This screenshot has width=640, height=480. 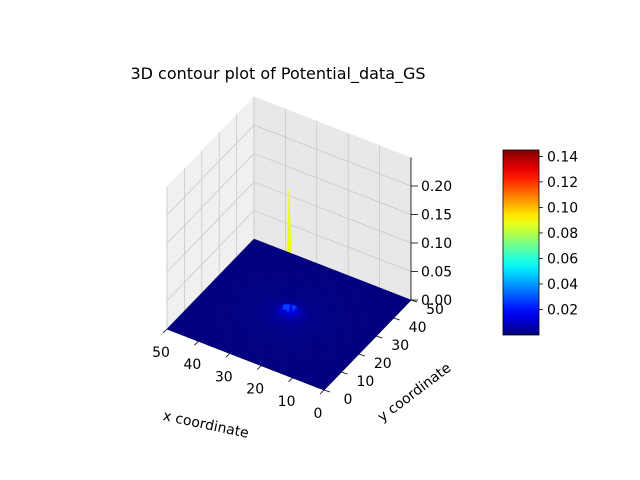 I want to click on surface-facet, so click(x=254, y=240).